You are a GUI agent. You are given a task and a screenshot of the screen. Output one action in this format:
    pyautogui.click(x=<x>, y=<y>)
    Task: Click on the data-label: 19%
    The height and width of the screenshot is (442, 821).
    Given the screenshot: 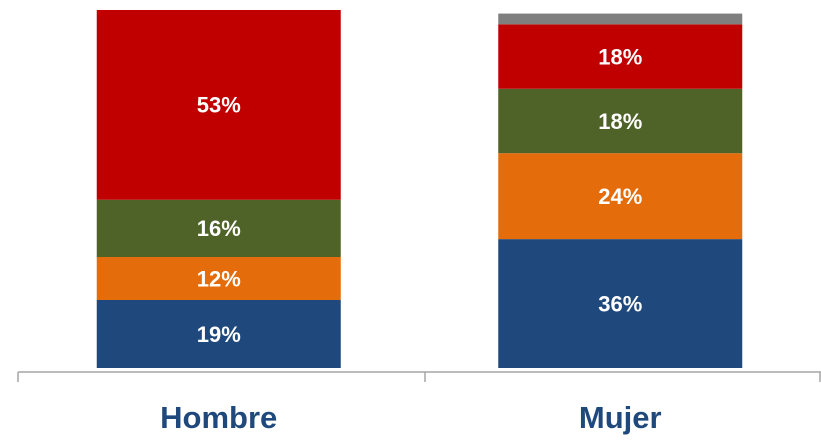 What is the action you would take?
    pyautogui.click(x=219, y=334)
    